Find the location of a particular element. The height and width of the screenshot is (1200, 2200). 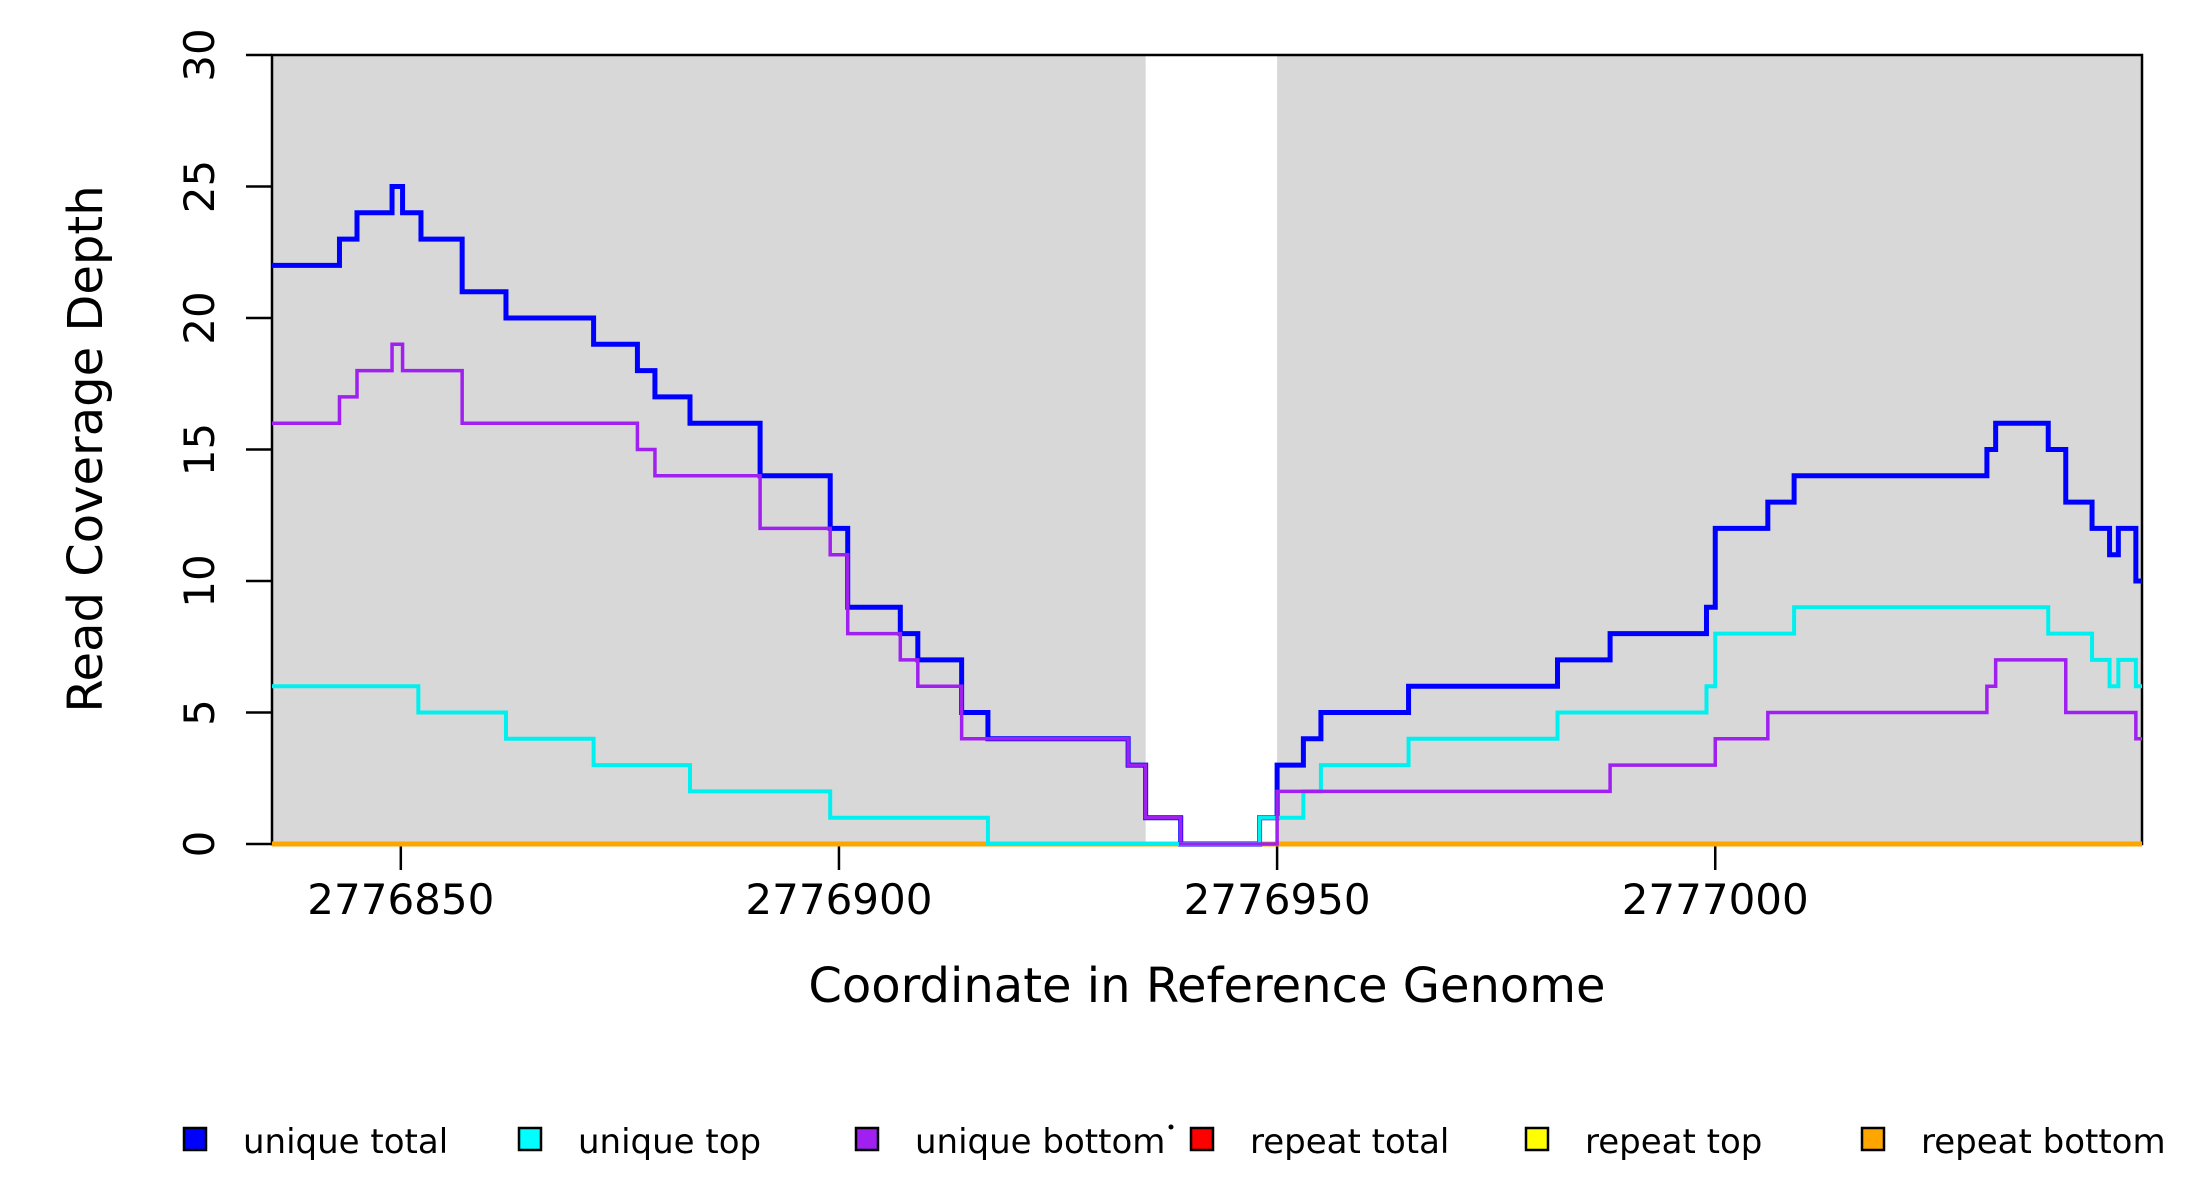

y-tick-label: 0 is located at coordinates (199, 844).